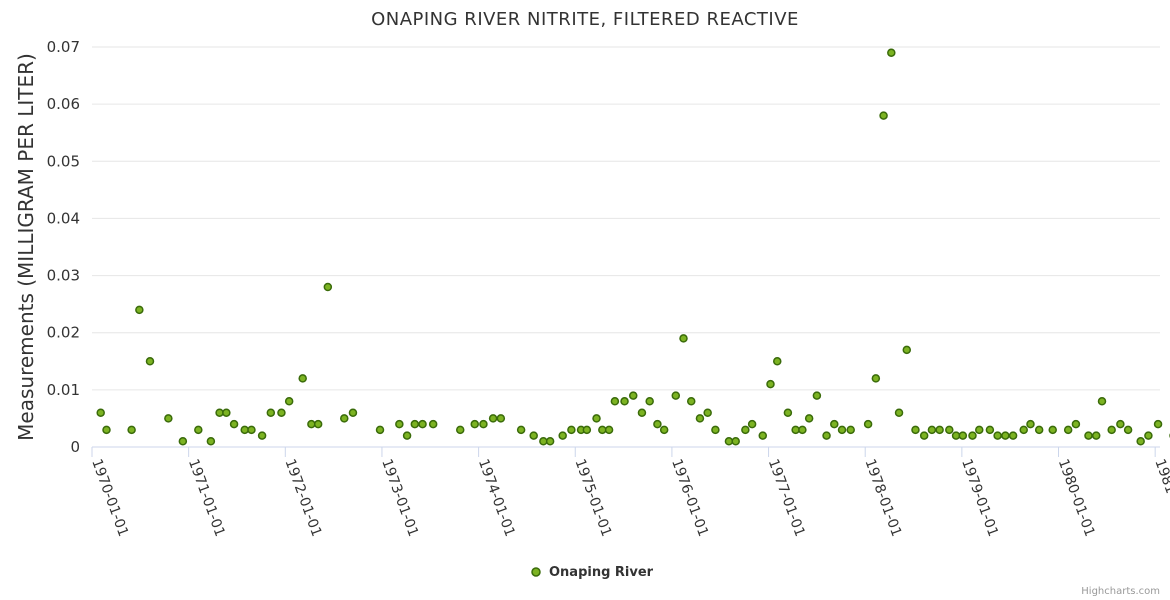 The width and height of the screenshot is (1170, 600). What do you see at coordinates (601, 572) in the screenshot?
I see `legend-item-onaping-river: Onaping River` at bounding box center [601, 572].